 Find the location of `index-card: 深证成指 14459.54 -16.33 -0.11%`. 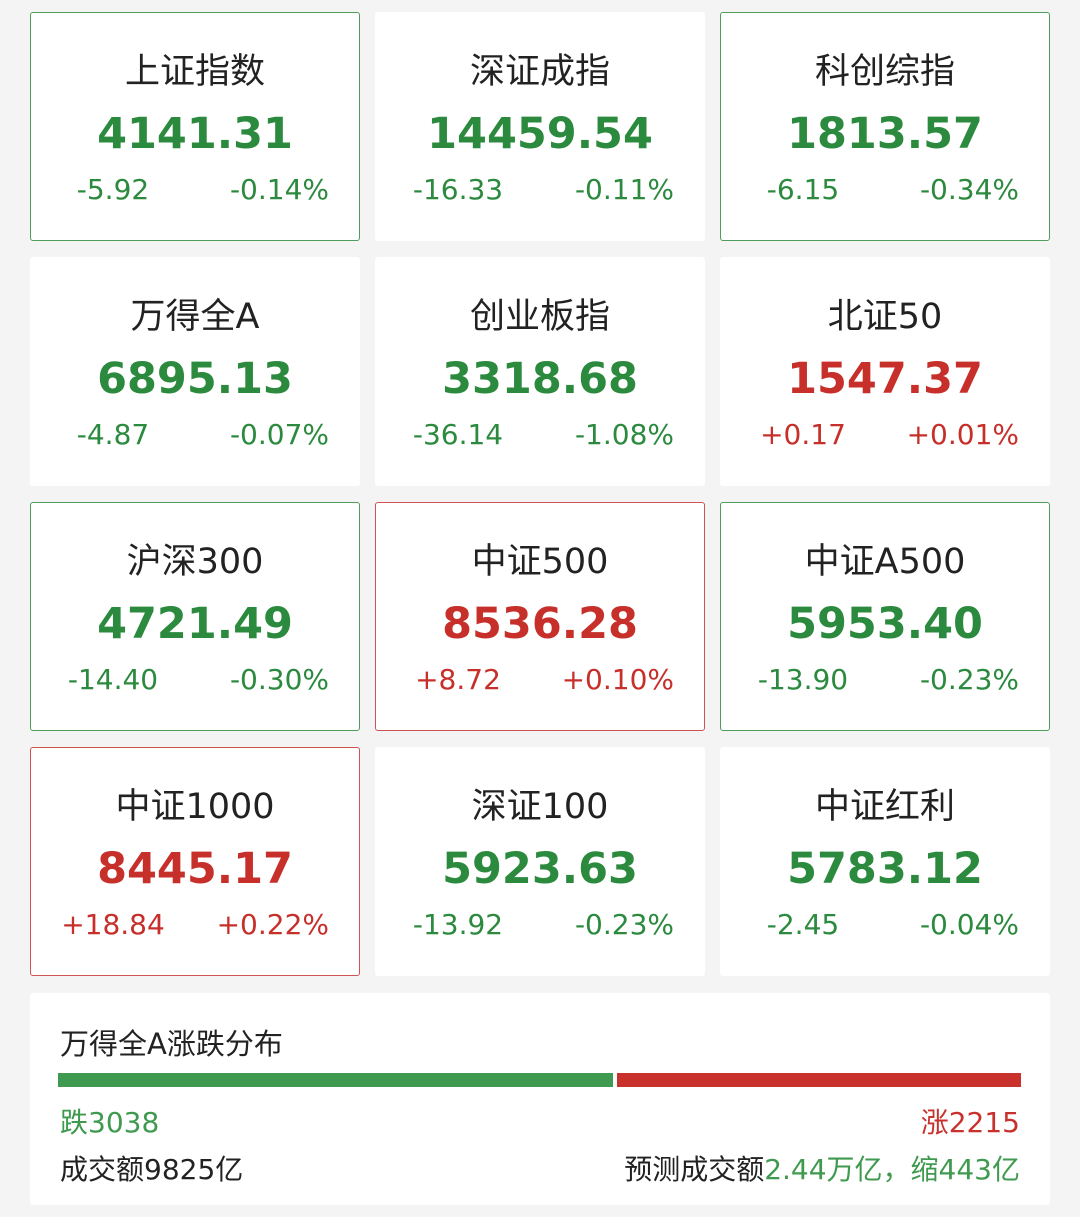

index-card: 深证成指 14459.54 -16.33 -0.11% is located at coordinates (540, 126).